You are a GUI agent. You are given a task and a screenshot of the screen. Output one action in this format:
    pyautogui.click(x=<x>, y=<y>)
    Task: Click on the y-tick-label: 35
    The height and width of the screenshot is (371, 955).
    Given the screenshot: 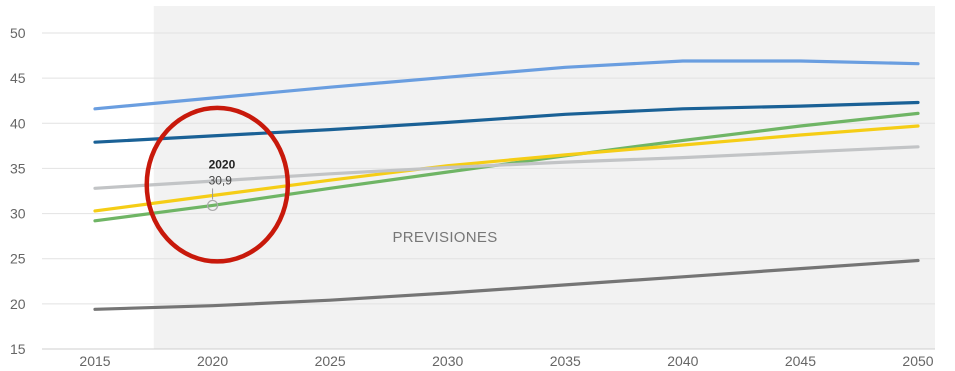 What is the action you would take?
    pyautogui.click(x=18, y=168)
    